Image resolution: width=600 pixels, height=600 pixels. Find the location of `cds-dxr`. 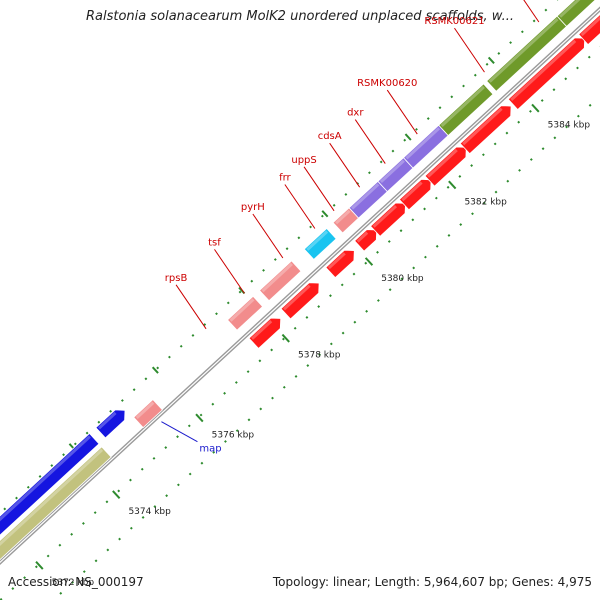

cds-dxr is located at coordinates (445, 166).